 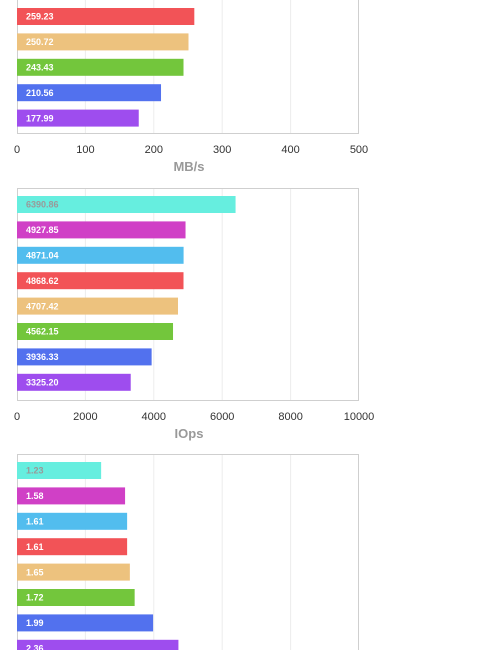 What do you see at coordinates (42, 383) in the screenshot?
I see `bar-value-label: 3325.20` at bounding box center [42, 383].